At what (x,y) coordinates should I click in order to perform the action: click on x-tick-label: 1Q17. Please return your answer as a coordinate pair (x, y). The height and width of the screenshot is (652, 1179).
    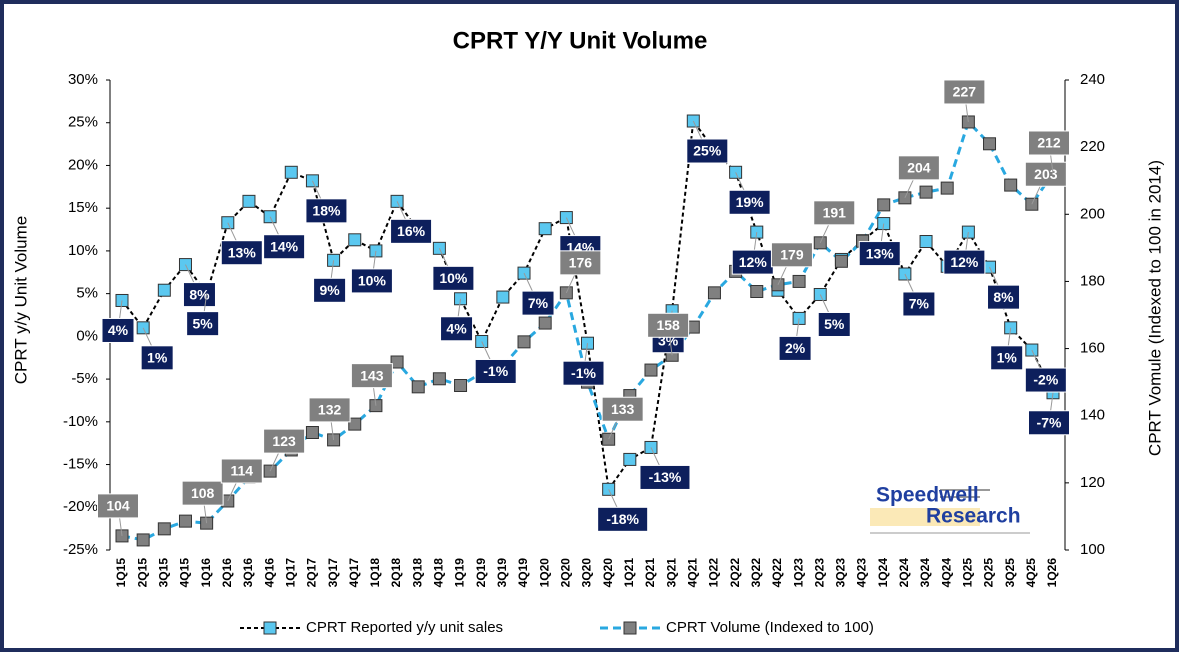
    Looking at the image, I should click on (290, 573).